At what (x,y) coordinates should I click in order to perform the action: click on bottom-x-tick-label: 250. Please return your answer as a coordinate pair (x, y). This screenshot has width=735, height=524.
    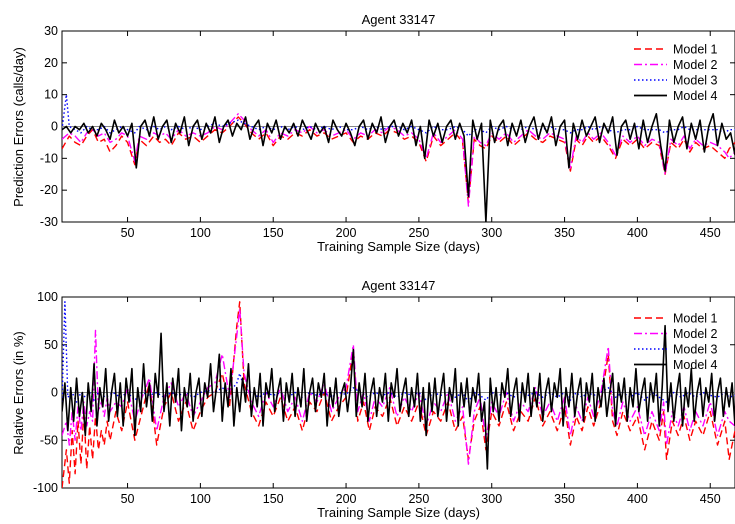
    Looking at the image, I should click on (418, 499).